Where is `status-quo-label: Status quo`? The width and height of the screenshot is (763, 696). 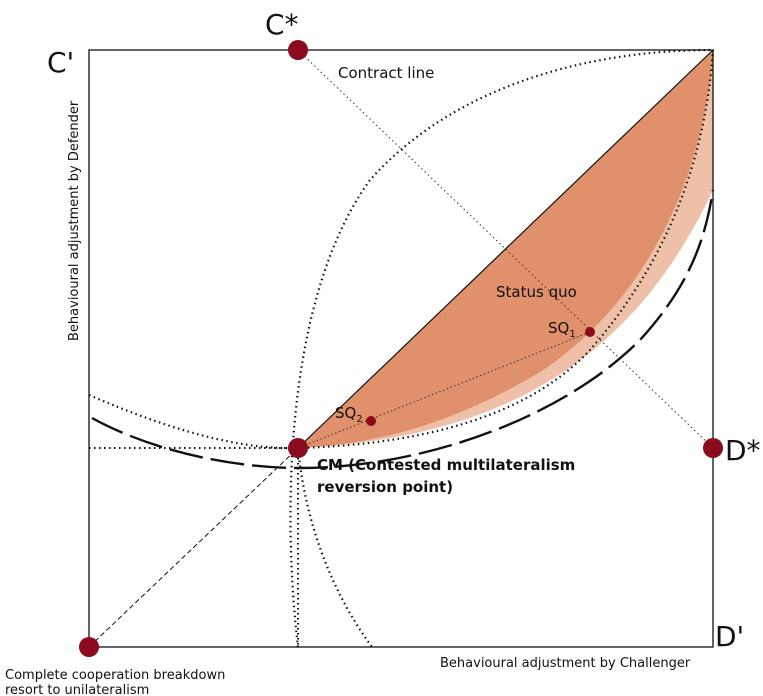 status-quo-label: Status quo is located at coordinates (536, 292).